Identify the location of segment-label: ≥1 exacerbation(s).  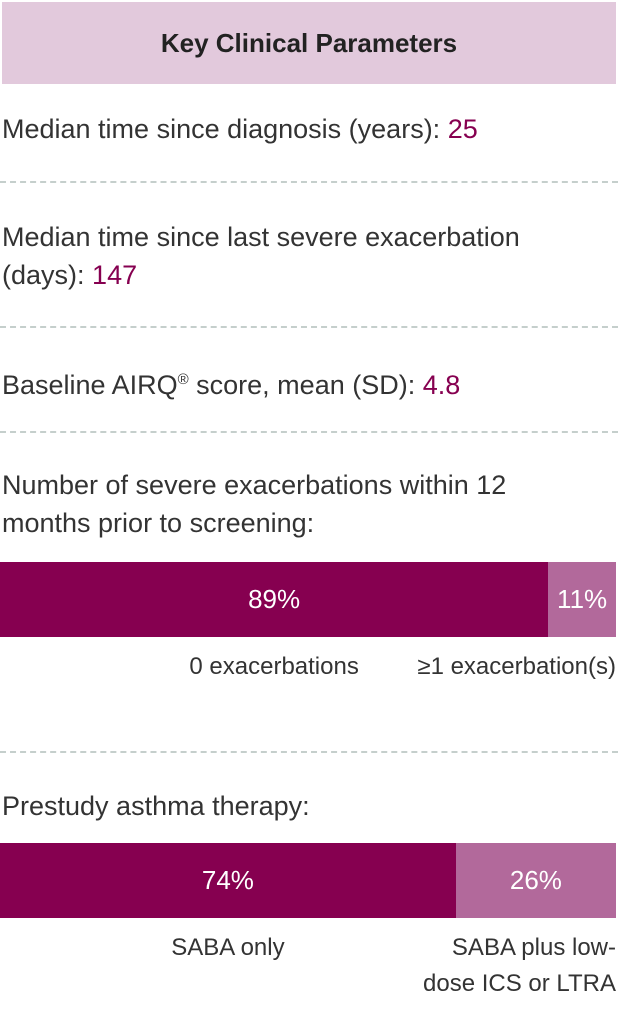
(516, 666).